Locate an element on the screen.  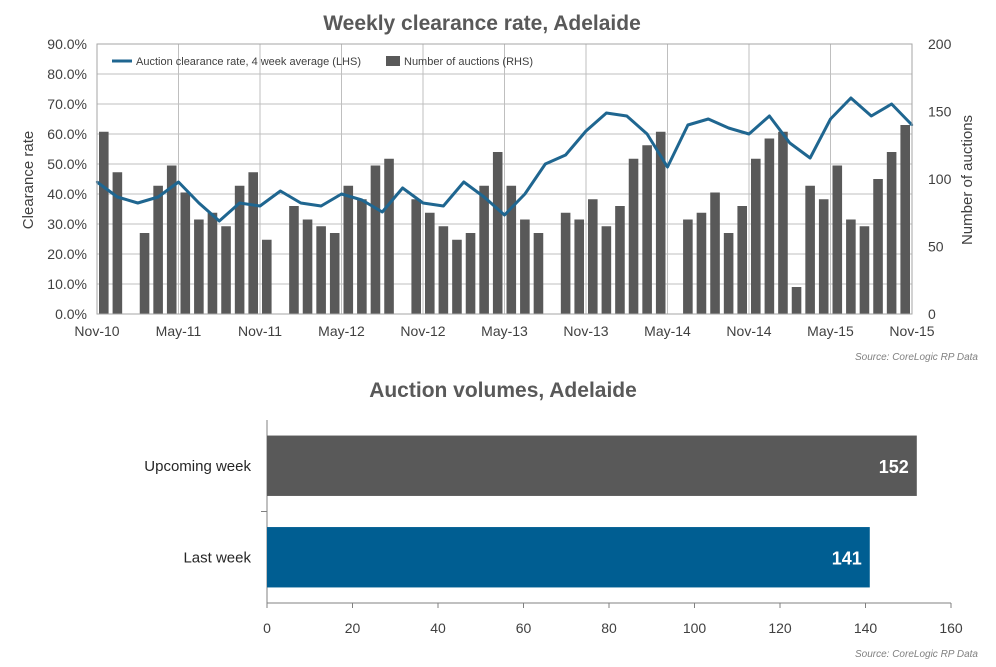
chart1-y-tick: 30.0% is located at coordinates (67, 224).